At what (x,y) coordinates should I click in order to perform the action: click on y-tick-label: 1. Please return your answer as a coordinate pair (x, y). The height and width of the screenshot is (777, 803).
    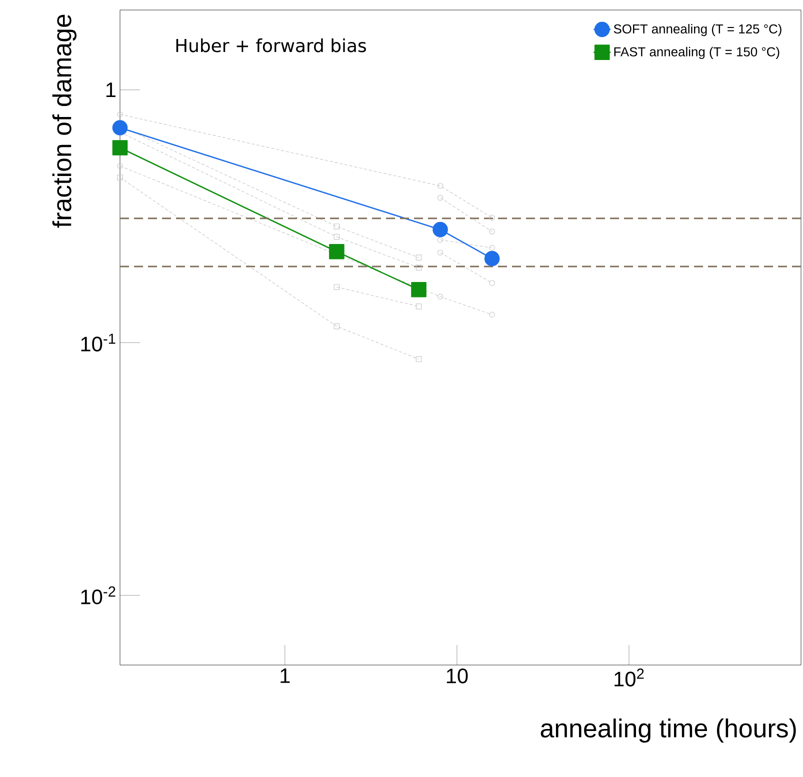
    Looking at the image, I should click on (111, 90).